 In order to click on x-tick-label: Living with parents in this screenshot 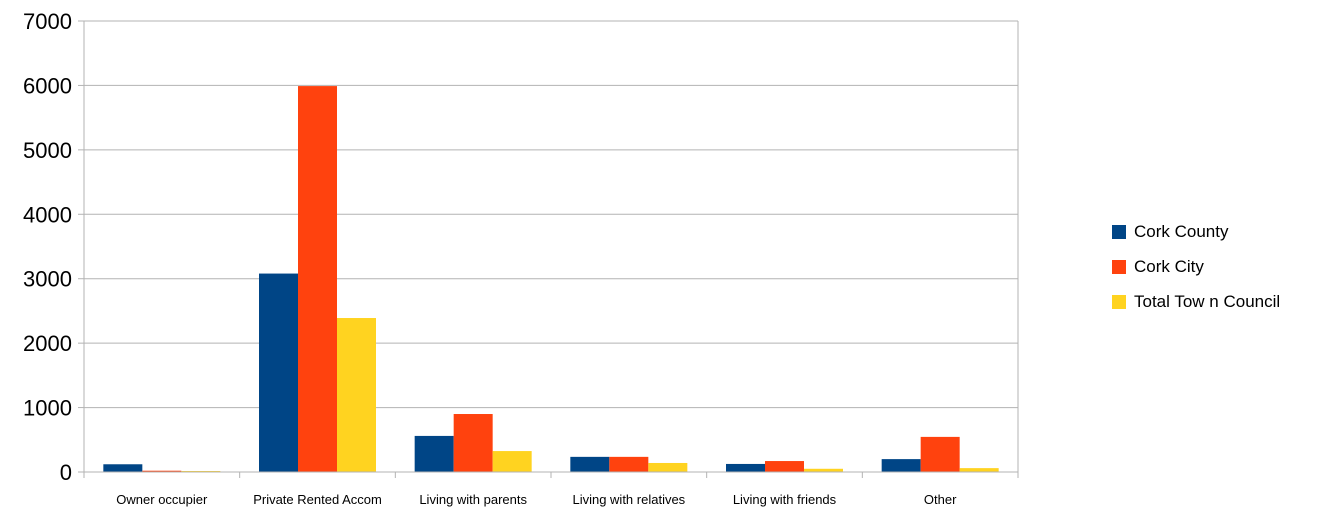, I will do `click(473, 499)`.